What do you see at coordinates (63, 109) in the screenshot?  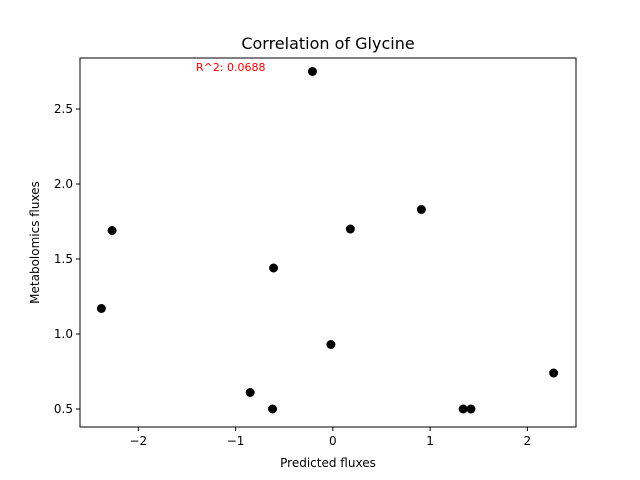 I see `y-tick-label: 2.5` at bounding box center [63, 109].